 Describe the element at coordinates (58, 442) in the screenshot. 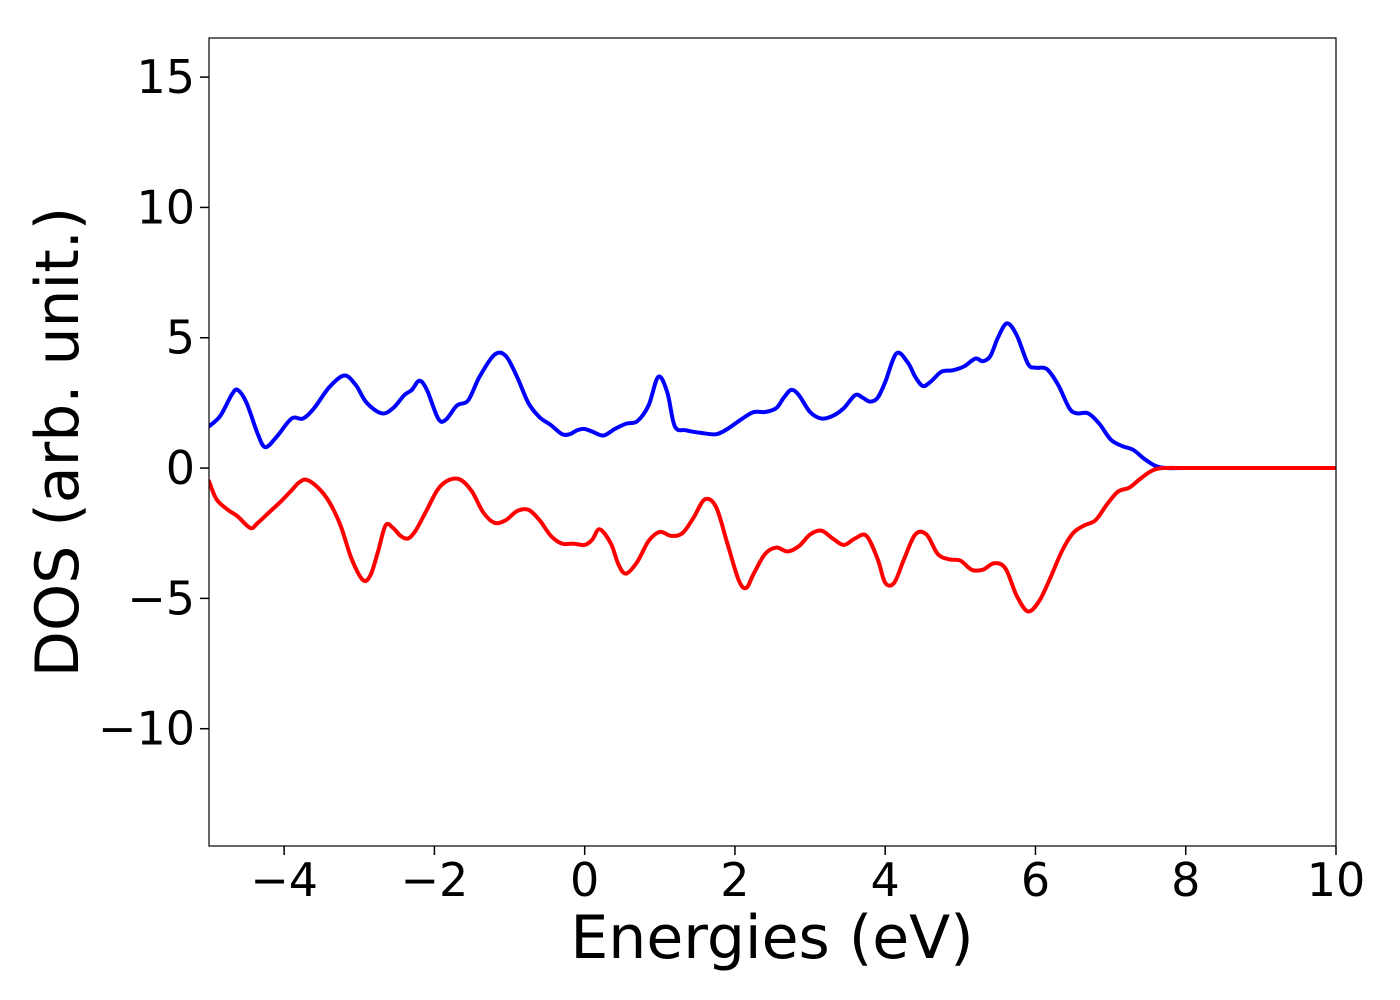

I see `y-axis-title: DOS (arb. unit.)` at that location.